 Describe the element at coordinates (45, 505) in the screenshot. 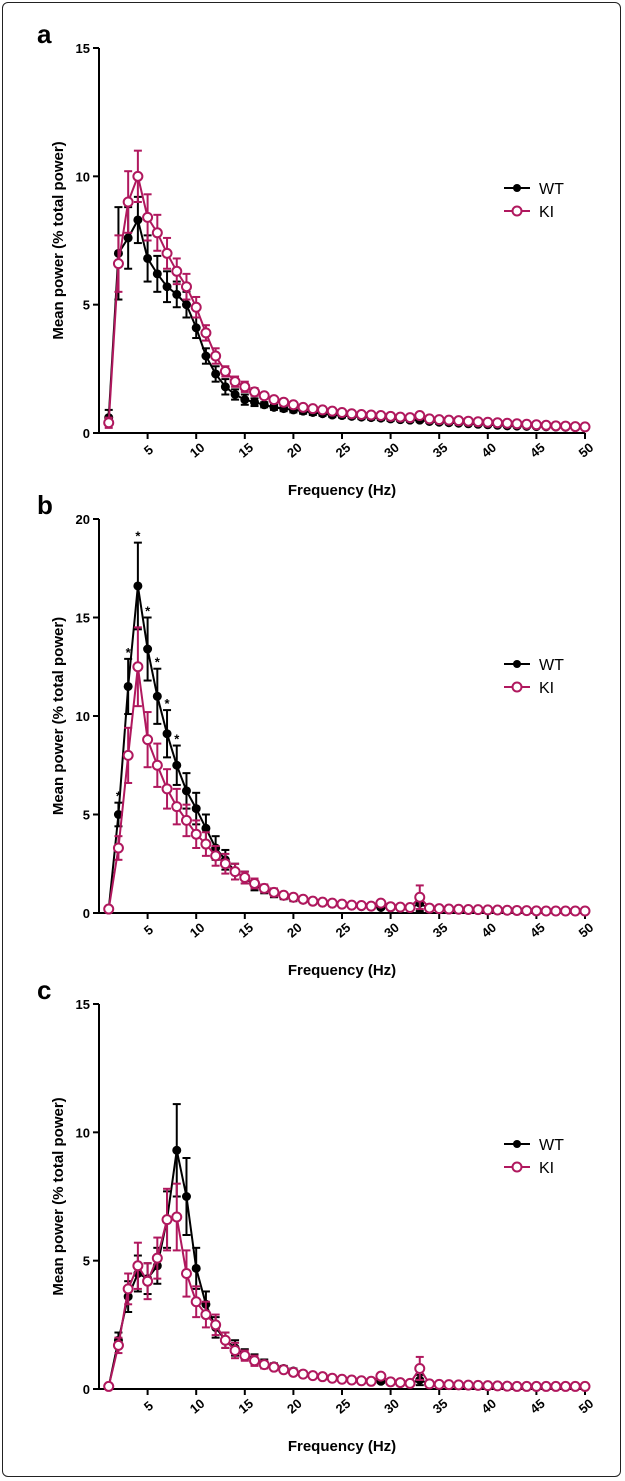

I see `panel-letter-b: b` at that location.